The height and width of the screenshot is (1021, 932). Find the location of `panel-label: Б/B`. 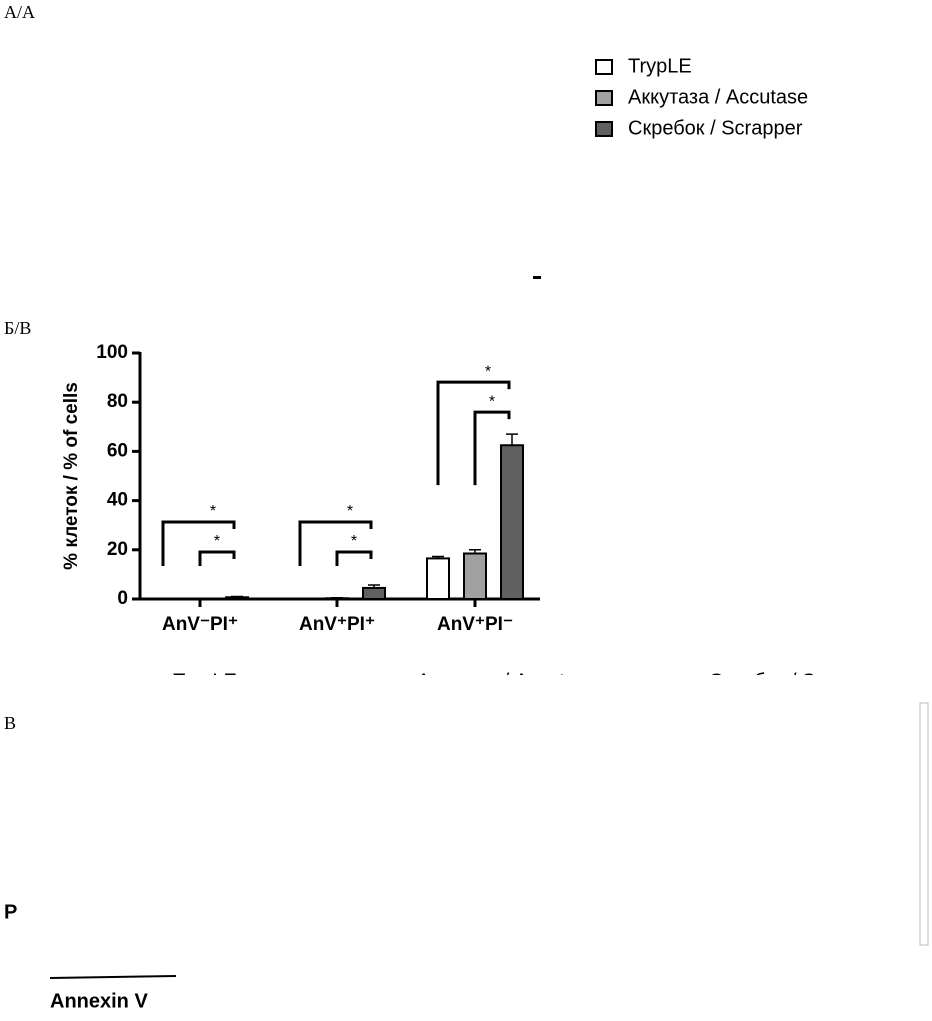

panel-label: Б/B is located at coordinates (17, 328).